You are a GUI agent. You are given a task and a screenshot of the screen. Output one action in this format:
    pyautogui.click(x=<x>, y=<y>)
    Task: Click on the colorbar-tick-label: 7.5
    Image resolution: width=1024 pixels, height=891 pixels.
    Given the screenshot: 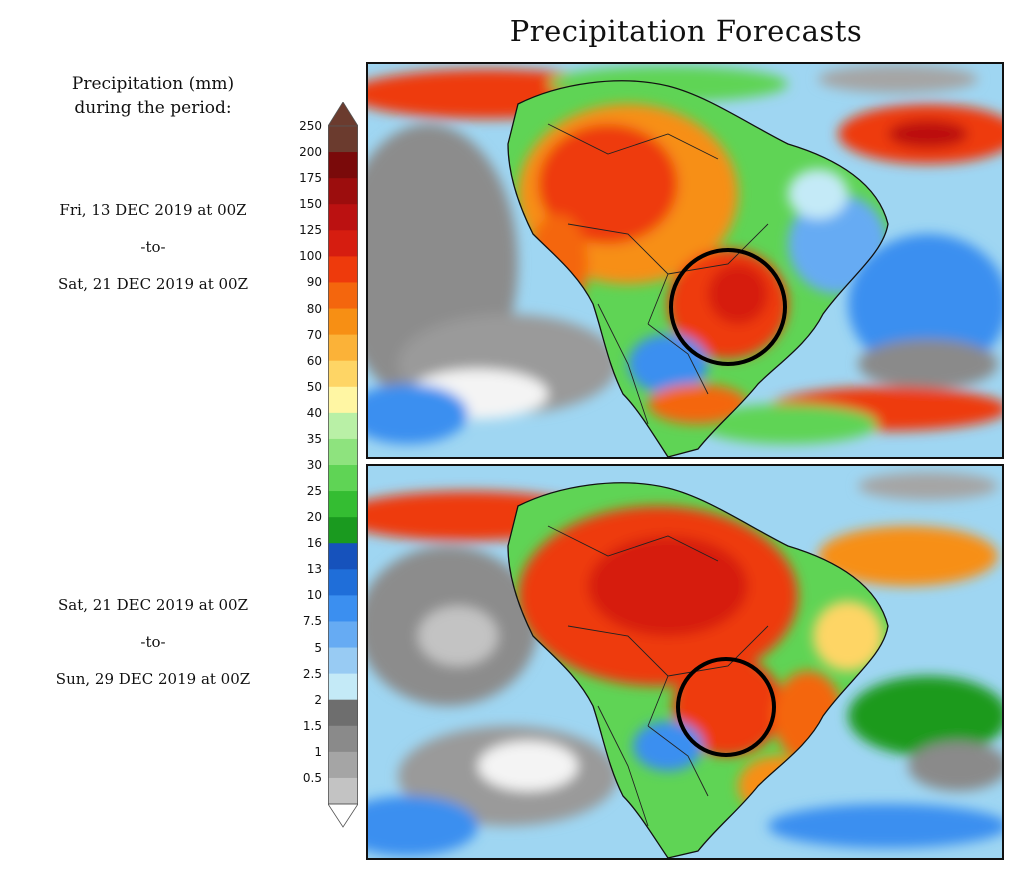 What is the action you would take?
    pyautogui.click(x=312, y=621)
    